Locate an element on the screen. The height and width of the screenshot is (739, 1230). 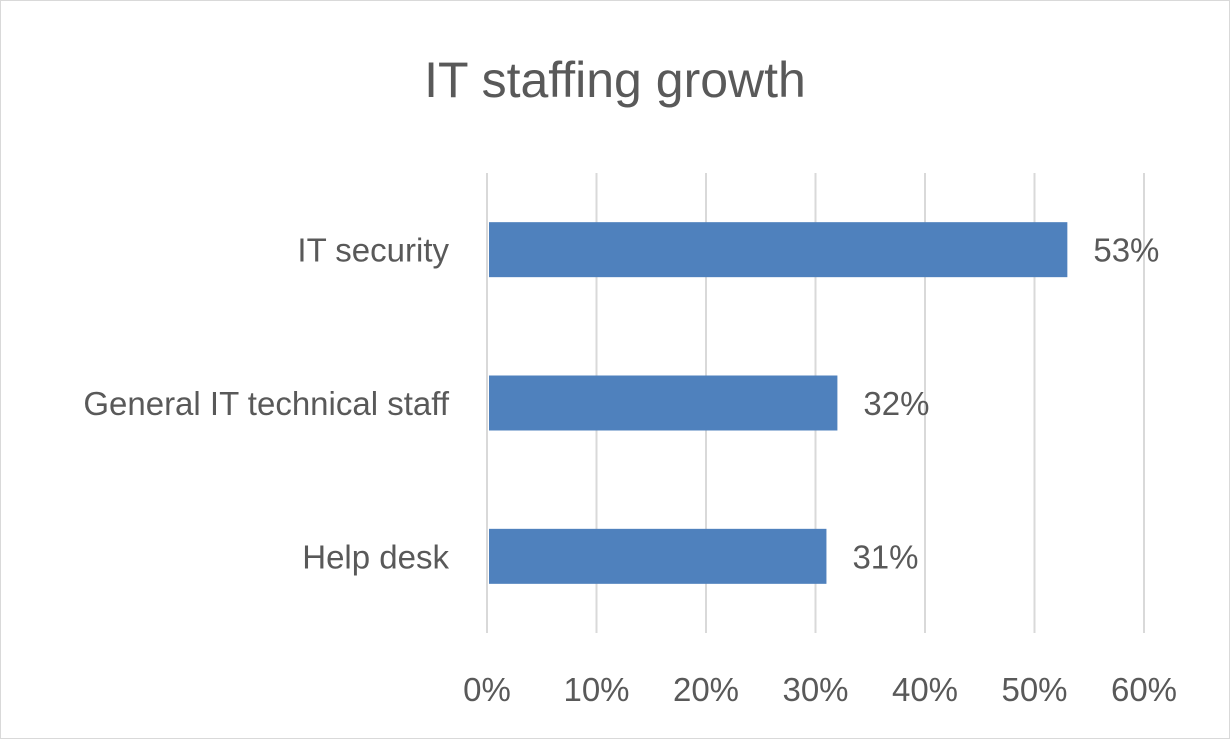
x-tick-label: 20% is located at coordinates (706, 689).